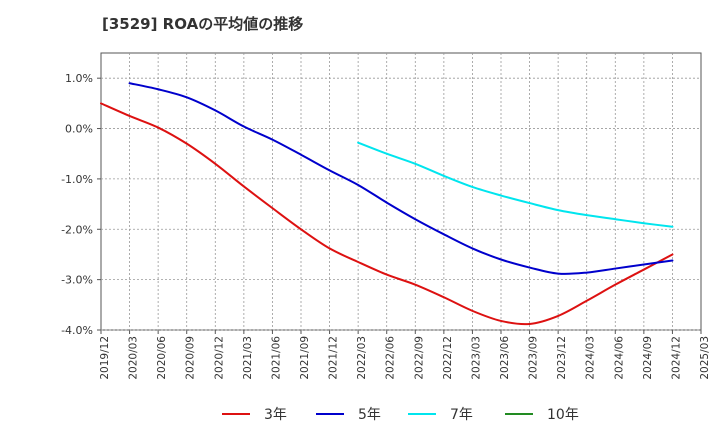  I want to click on x-tick-label: 2022/03, so click(362, 358).